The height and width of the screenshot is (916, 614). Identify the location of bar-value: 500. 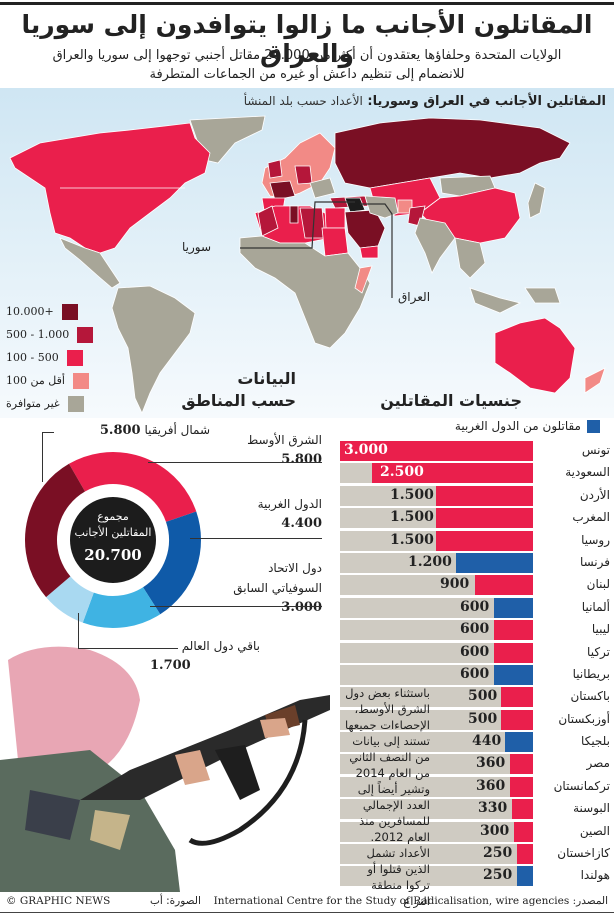
(483, 718).